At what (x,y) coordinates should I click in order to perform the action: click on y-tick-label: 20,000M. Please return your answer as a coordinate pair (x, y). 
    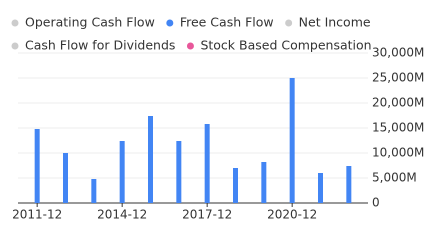
    Looking at the image, I should click on (398, 103).